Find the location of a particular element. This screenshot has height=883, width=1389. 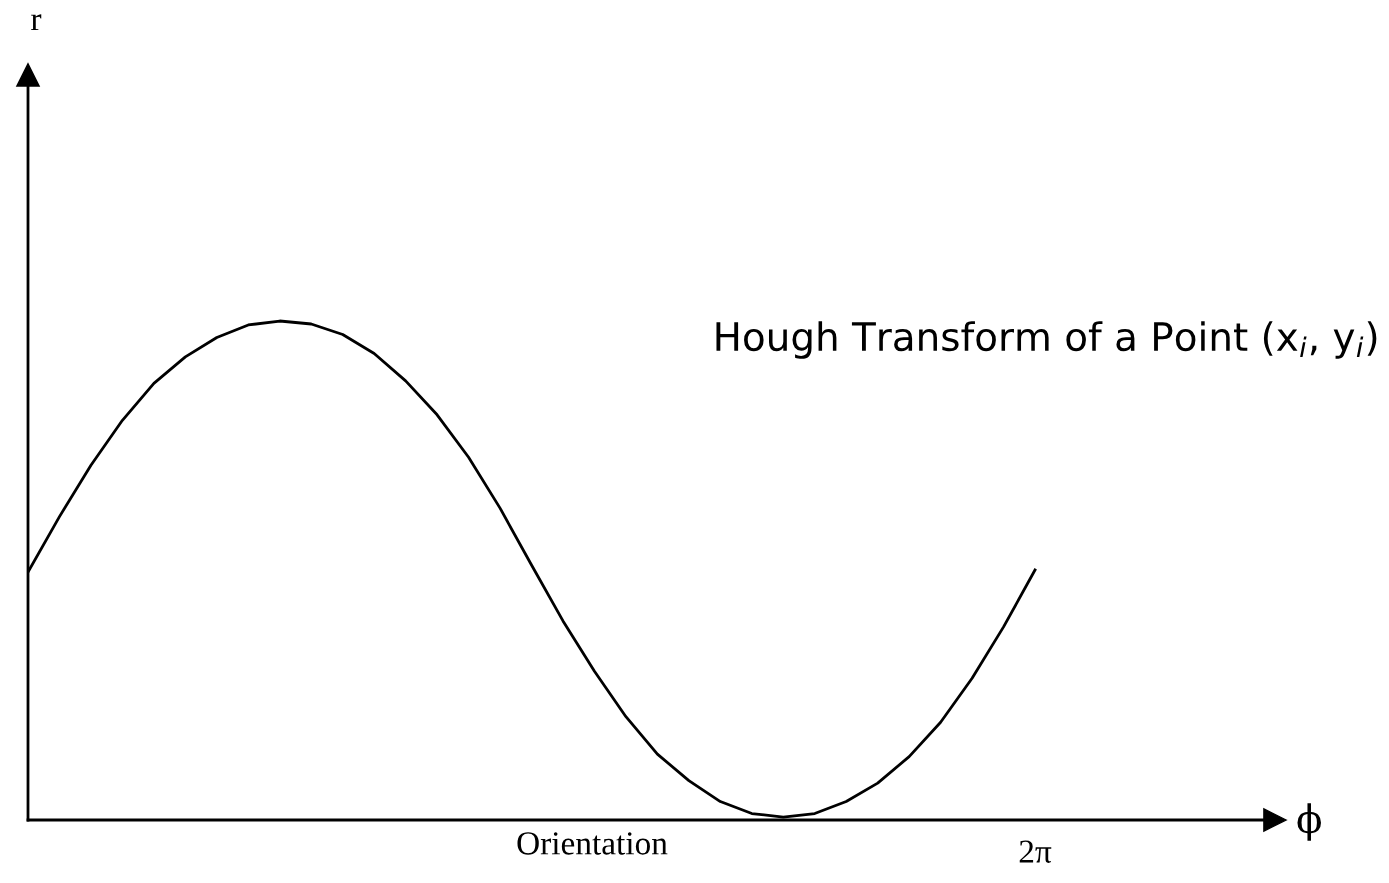

text: r is located at coordinates (36, 22).